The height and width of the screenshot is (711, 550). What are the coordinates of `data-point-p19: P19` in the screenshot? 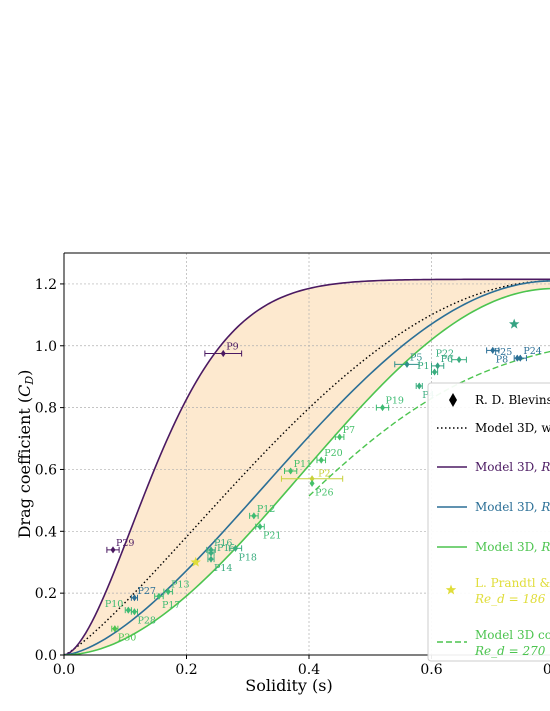 It's located at (389, 404).